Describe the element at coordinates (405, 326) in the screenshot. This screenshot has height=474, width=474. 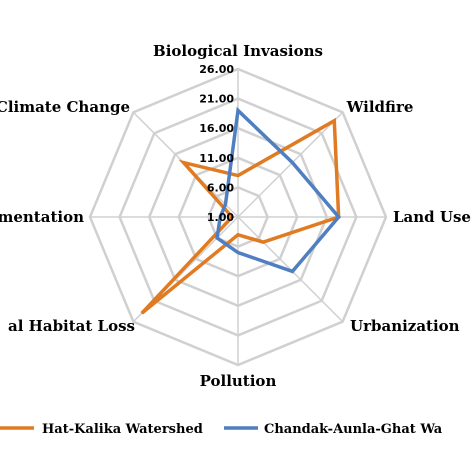
I see `axis-label-urbanization: Urbanization` at that location.